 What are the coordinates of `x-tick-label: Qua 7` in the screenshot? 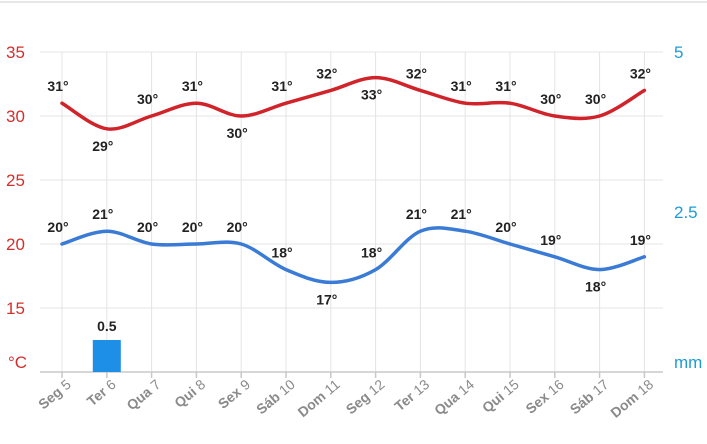 It's located at (143, 394).